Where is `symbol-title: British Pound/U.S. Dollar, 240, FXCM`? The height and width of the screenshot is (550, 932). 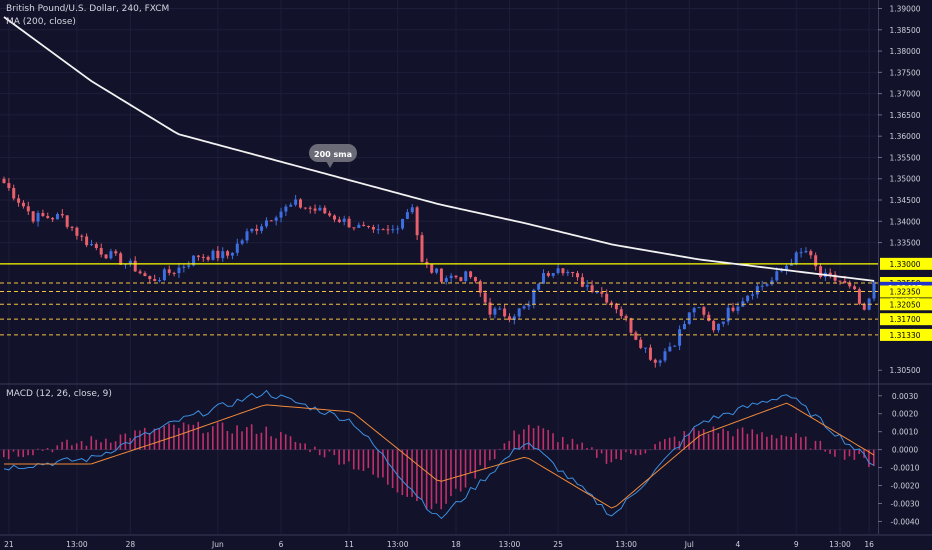 symbol-title: British Pound/U.S. Dollar, 240, FXCM is located at coordinates (88, 9).